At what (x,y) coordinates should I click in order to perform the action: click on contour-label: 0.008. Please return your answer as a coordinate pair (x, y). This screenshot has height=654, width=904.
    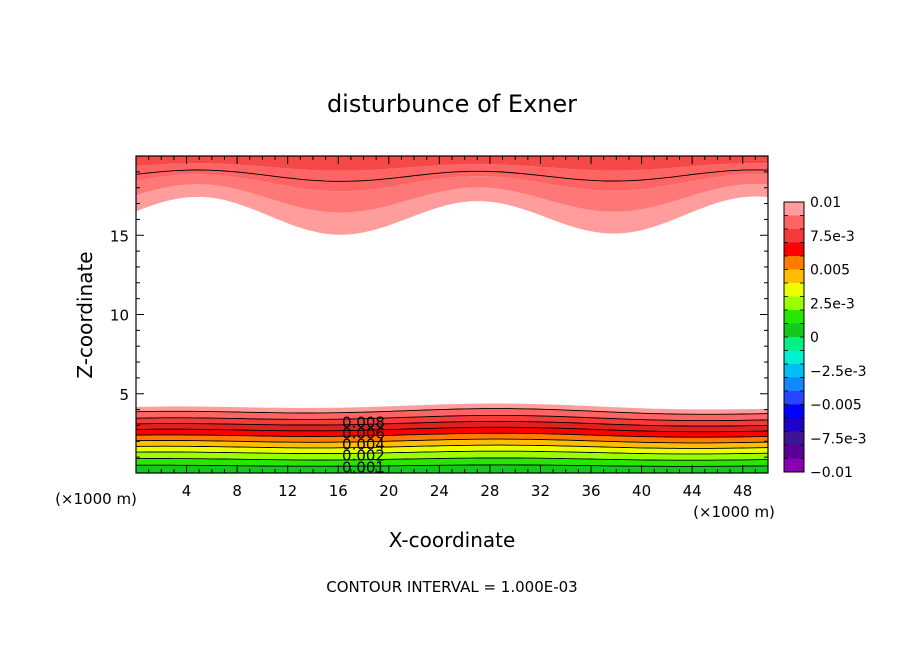
    Looking at the image, I should click on (363, 422).